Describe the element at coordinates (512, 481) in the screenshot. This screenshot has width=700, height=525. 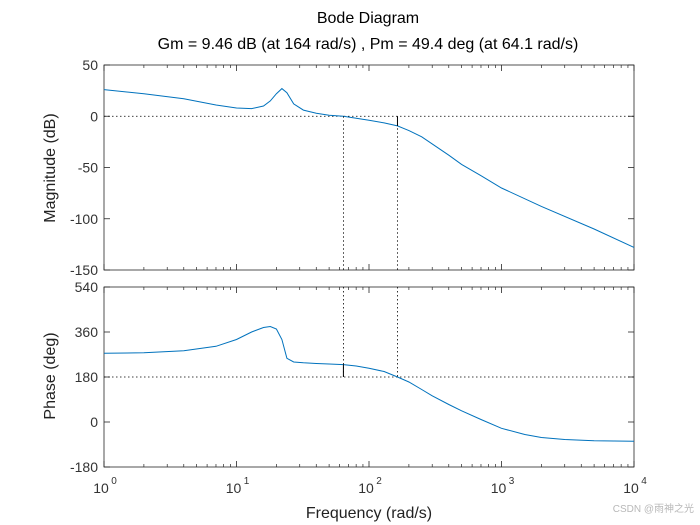
I see `x-tick-exponent: 3` at that location.